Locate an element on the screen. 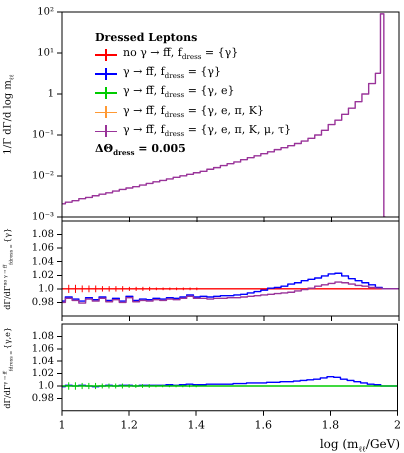 This screenshot has width=404, height=453. x-axis-title: log (m$_{ℓℓ}$/GeV) is located at coordinates (360, 444).